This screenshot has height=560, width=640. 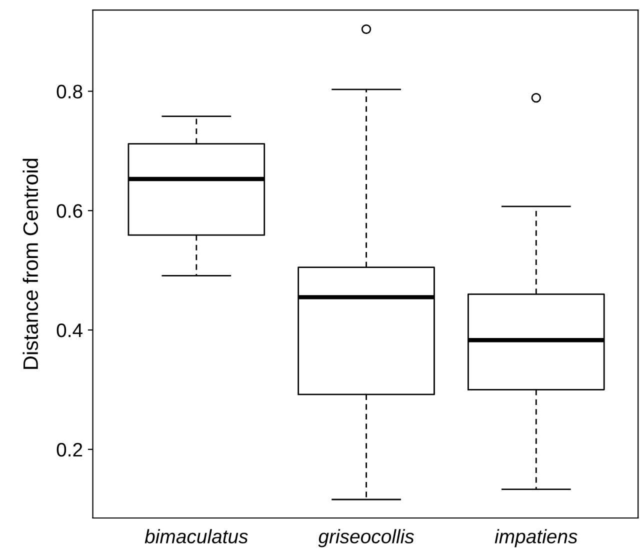 I want to click on y-tick-label: 0.4, so click(x=69, y=330).